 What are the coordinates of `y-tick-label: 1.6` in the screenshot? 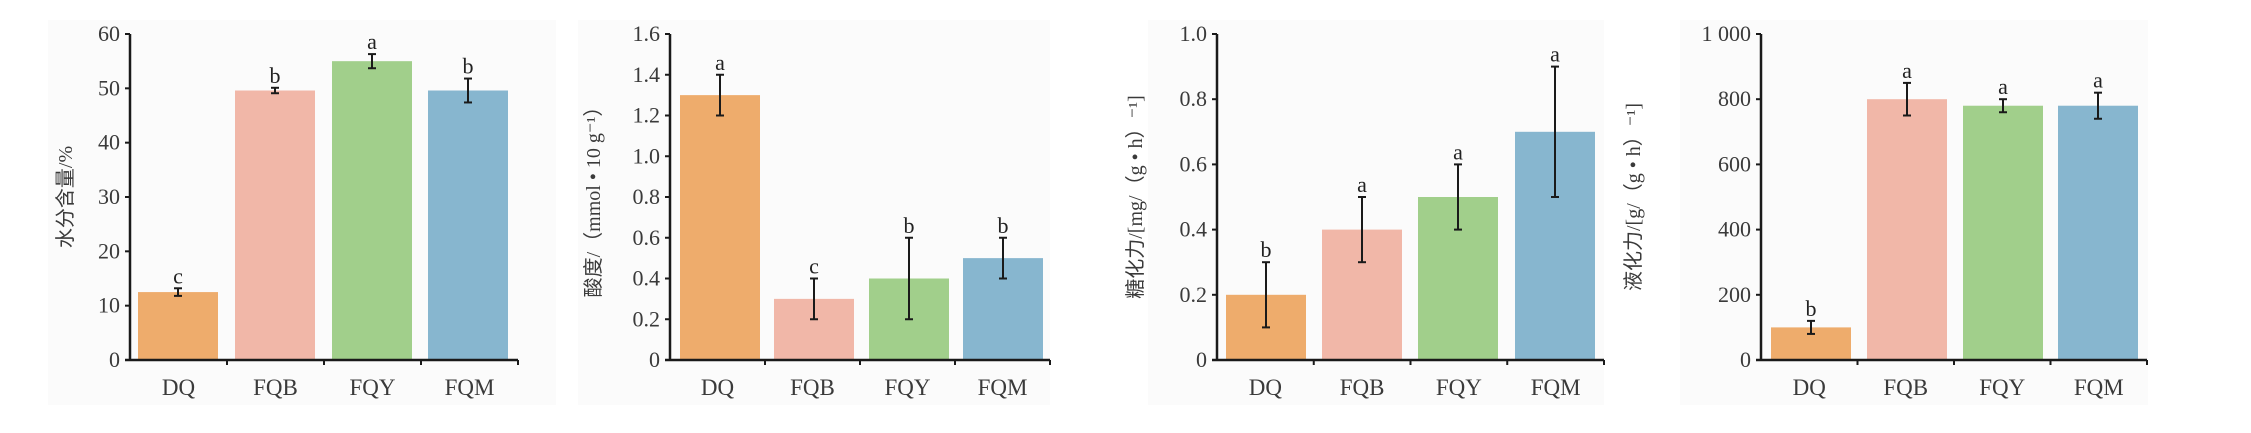 It's located at (647, 33).